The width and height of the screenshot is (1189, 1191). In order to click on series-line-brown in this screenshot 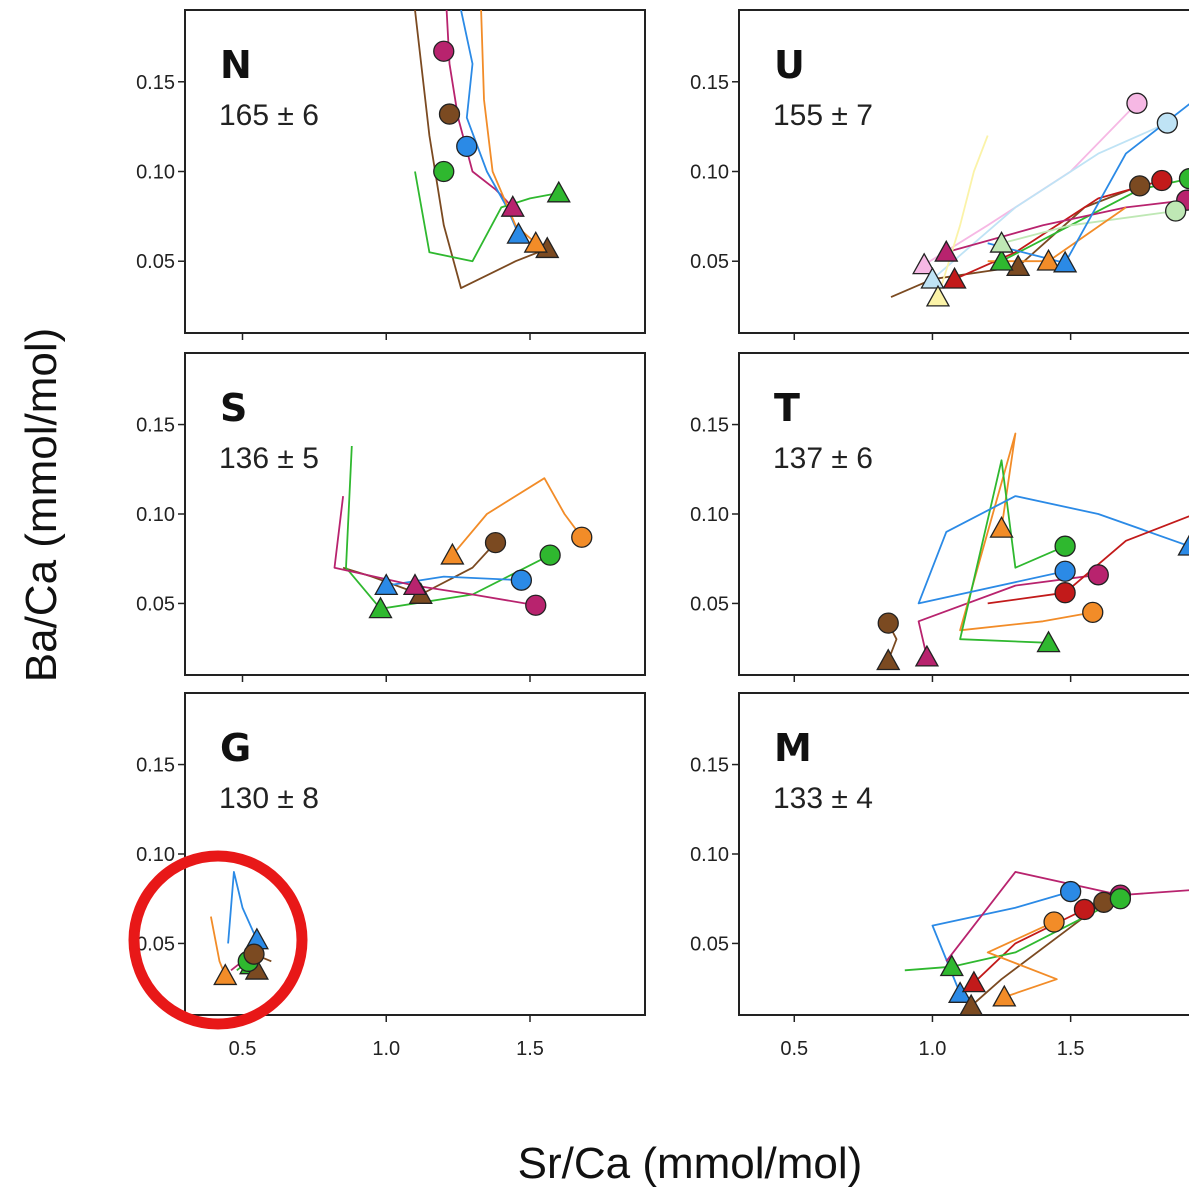, I will do `click(1037, 954)`.